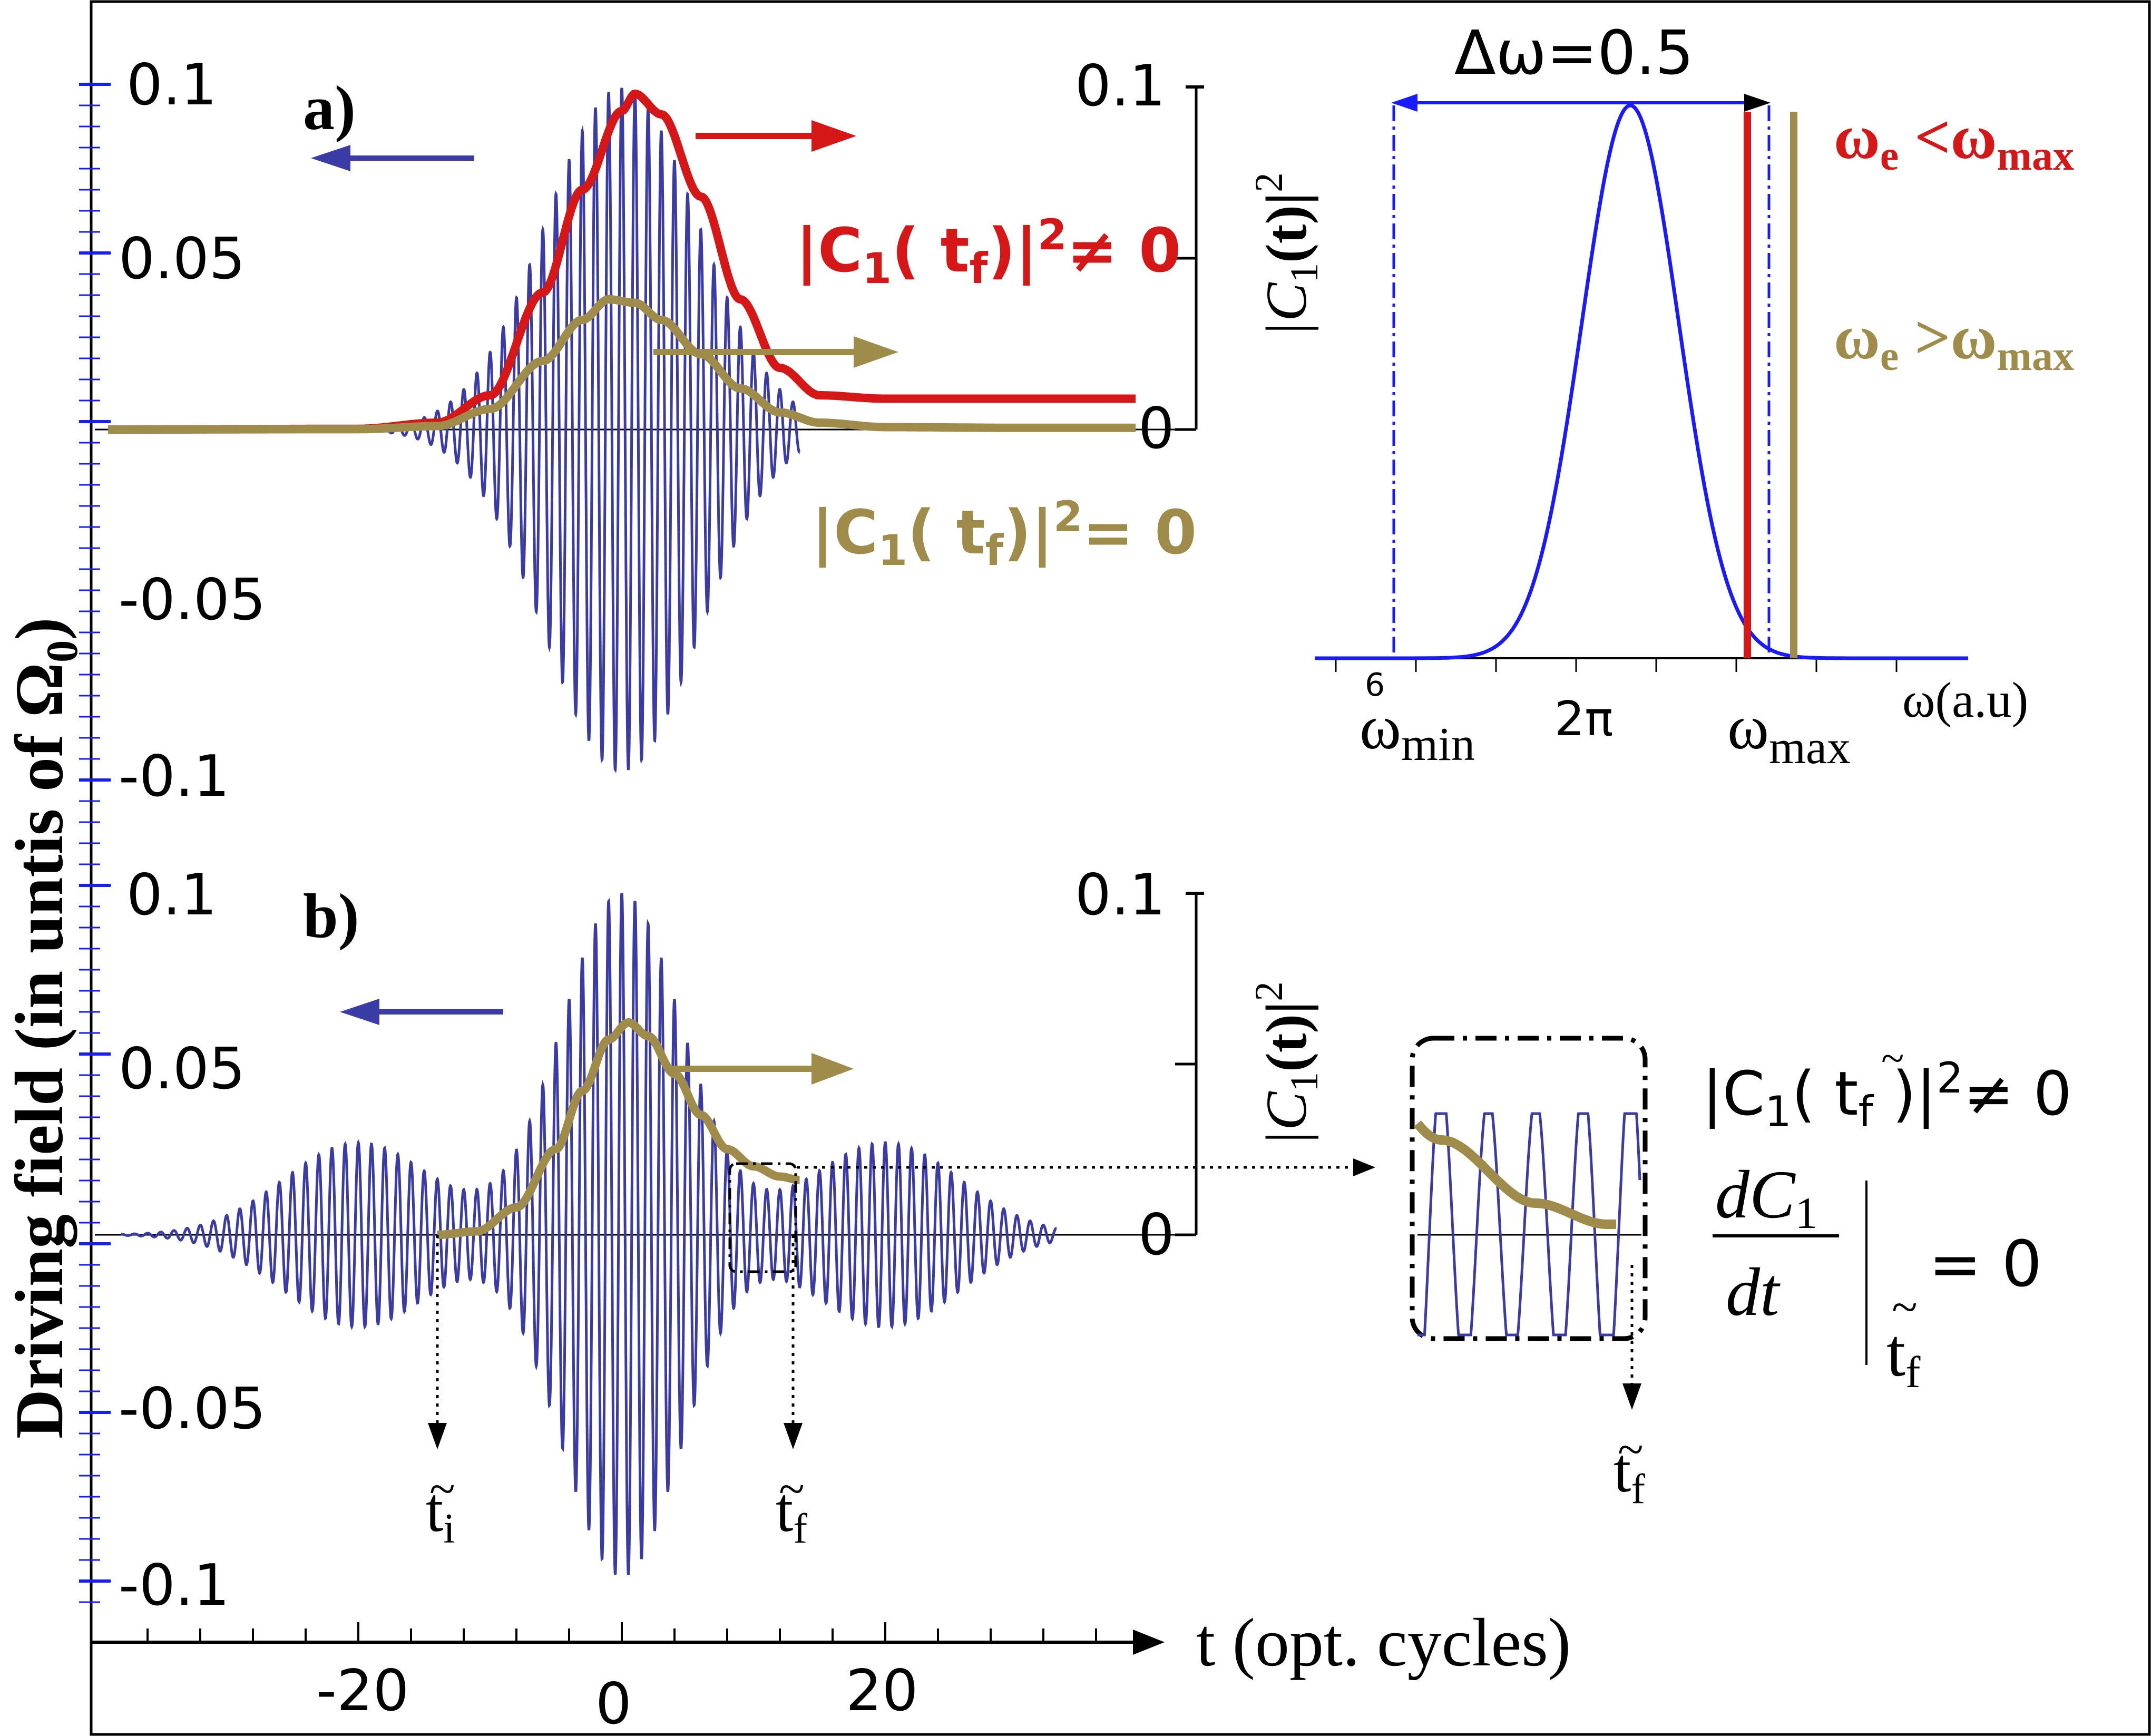 The image size is (2151, 1736). What do you see at coordinates (597, 1042) in the screenshot?
I see `panel-b-arrows` at bounding box center [597, 1042].